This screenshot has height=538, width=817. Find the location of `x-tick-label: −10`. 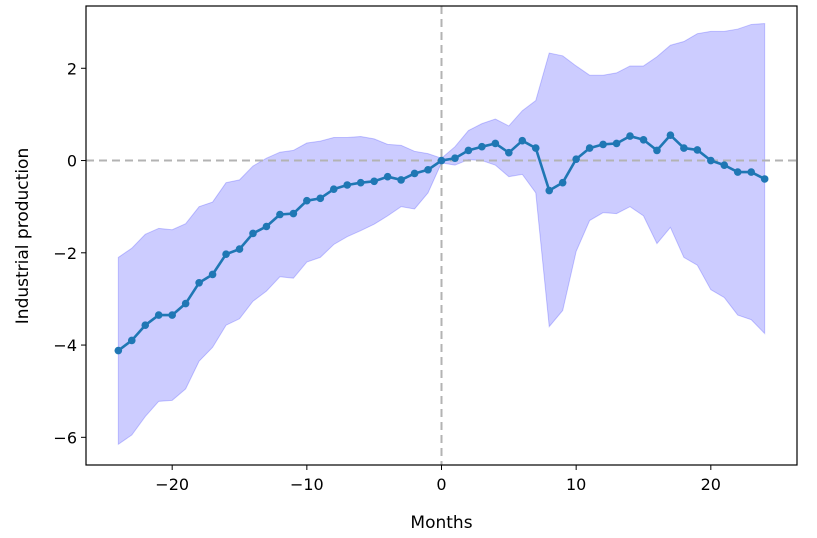

x-tick-label: −10 is located at coordinates (307, 484).